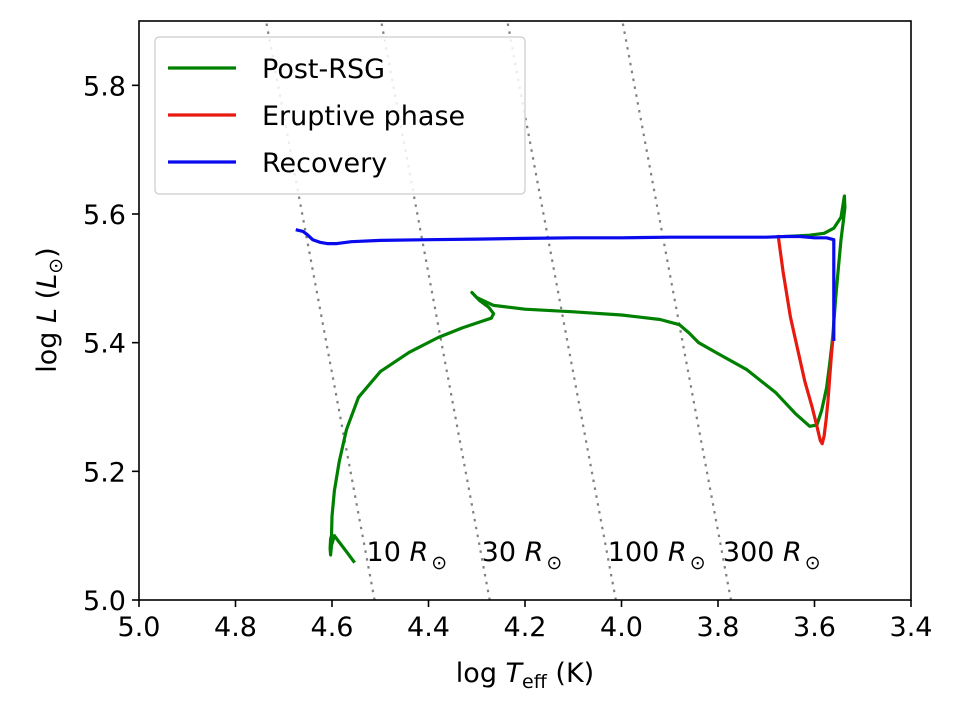 The image size is (960, 720). What do you see at coordinates (323, 69) in the screenshot?
I see `legend-label: Post-RSG` at bounding box center [323, 69].